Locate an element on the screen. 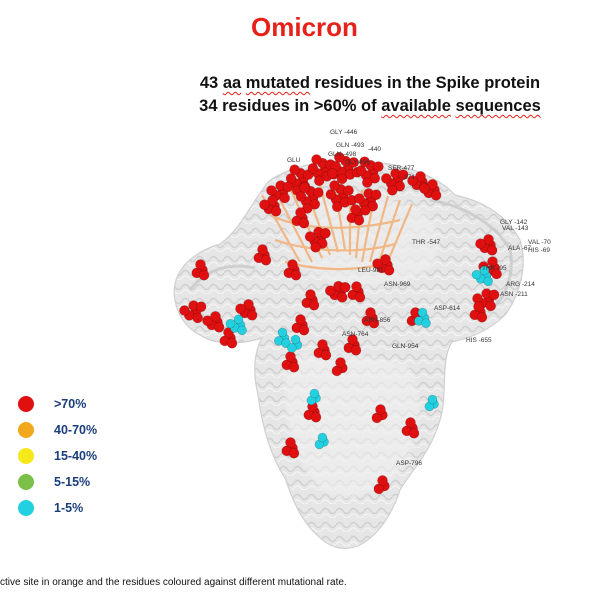 This screenshot has width=609, height=609. residue-label: ALA -67 is located at coordinates (520, 248).